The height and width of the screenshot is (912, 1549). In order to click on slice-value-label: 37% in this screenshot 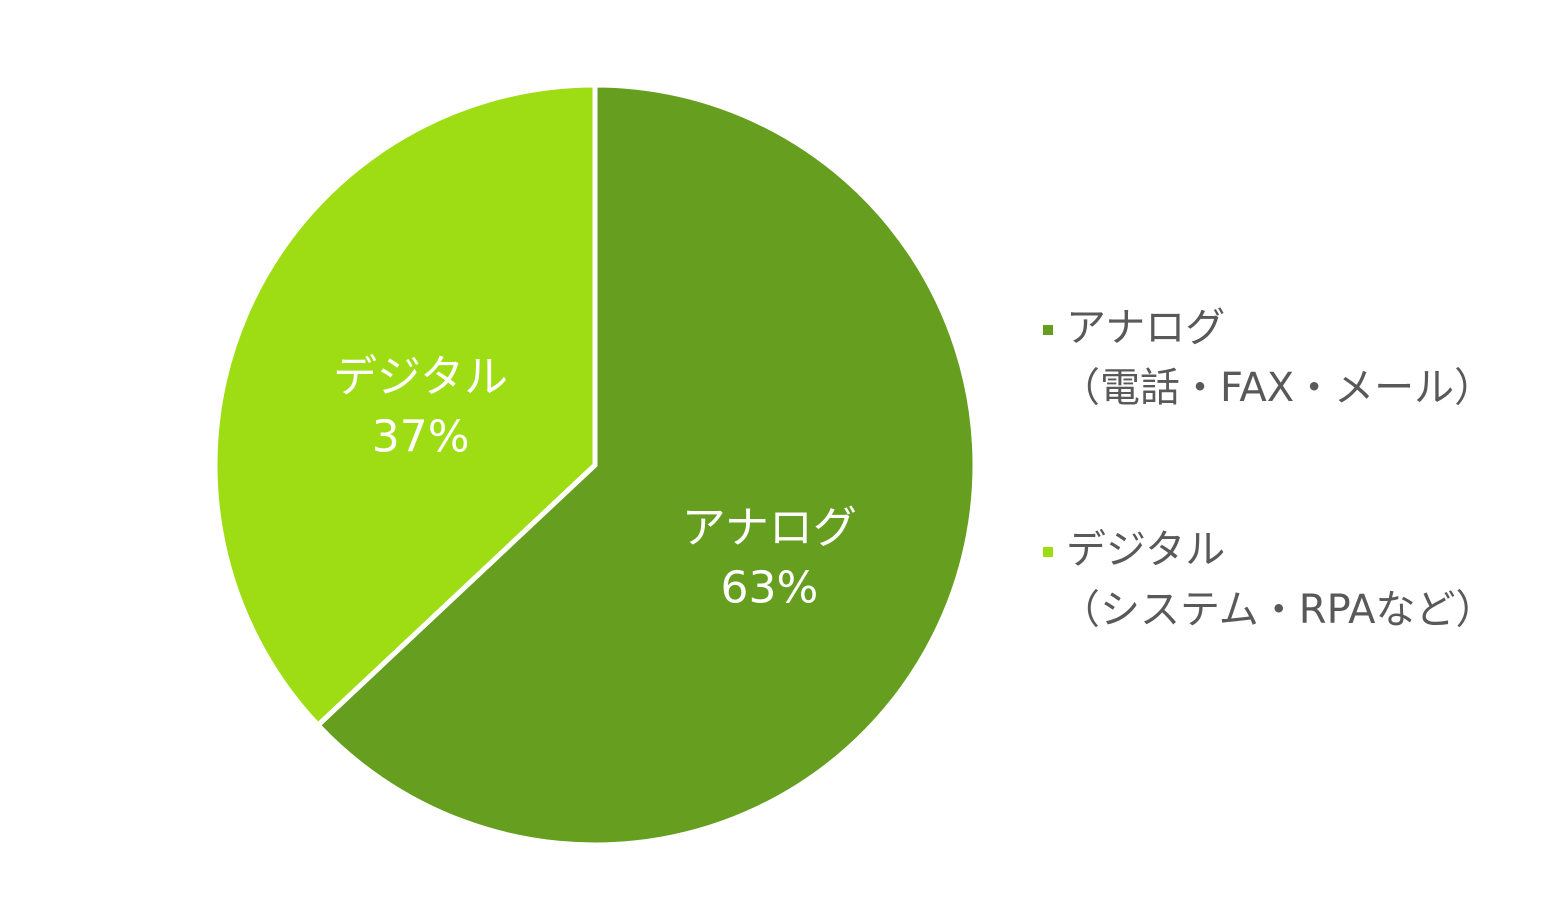, I will do `click(421, 437)`.